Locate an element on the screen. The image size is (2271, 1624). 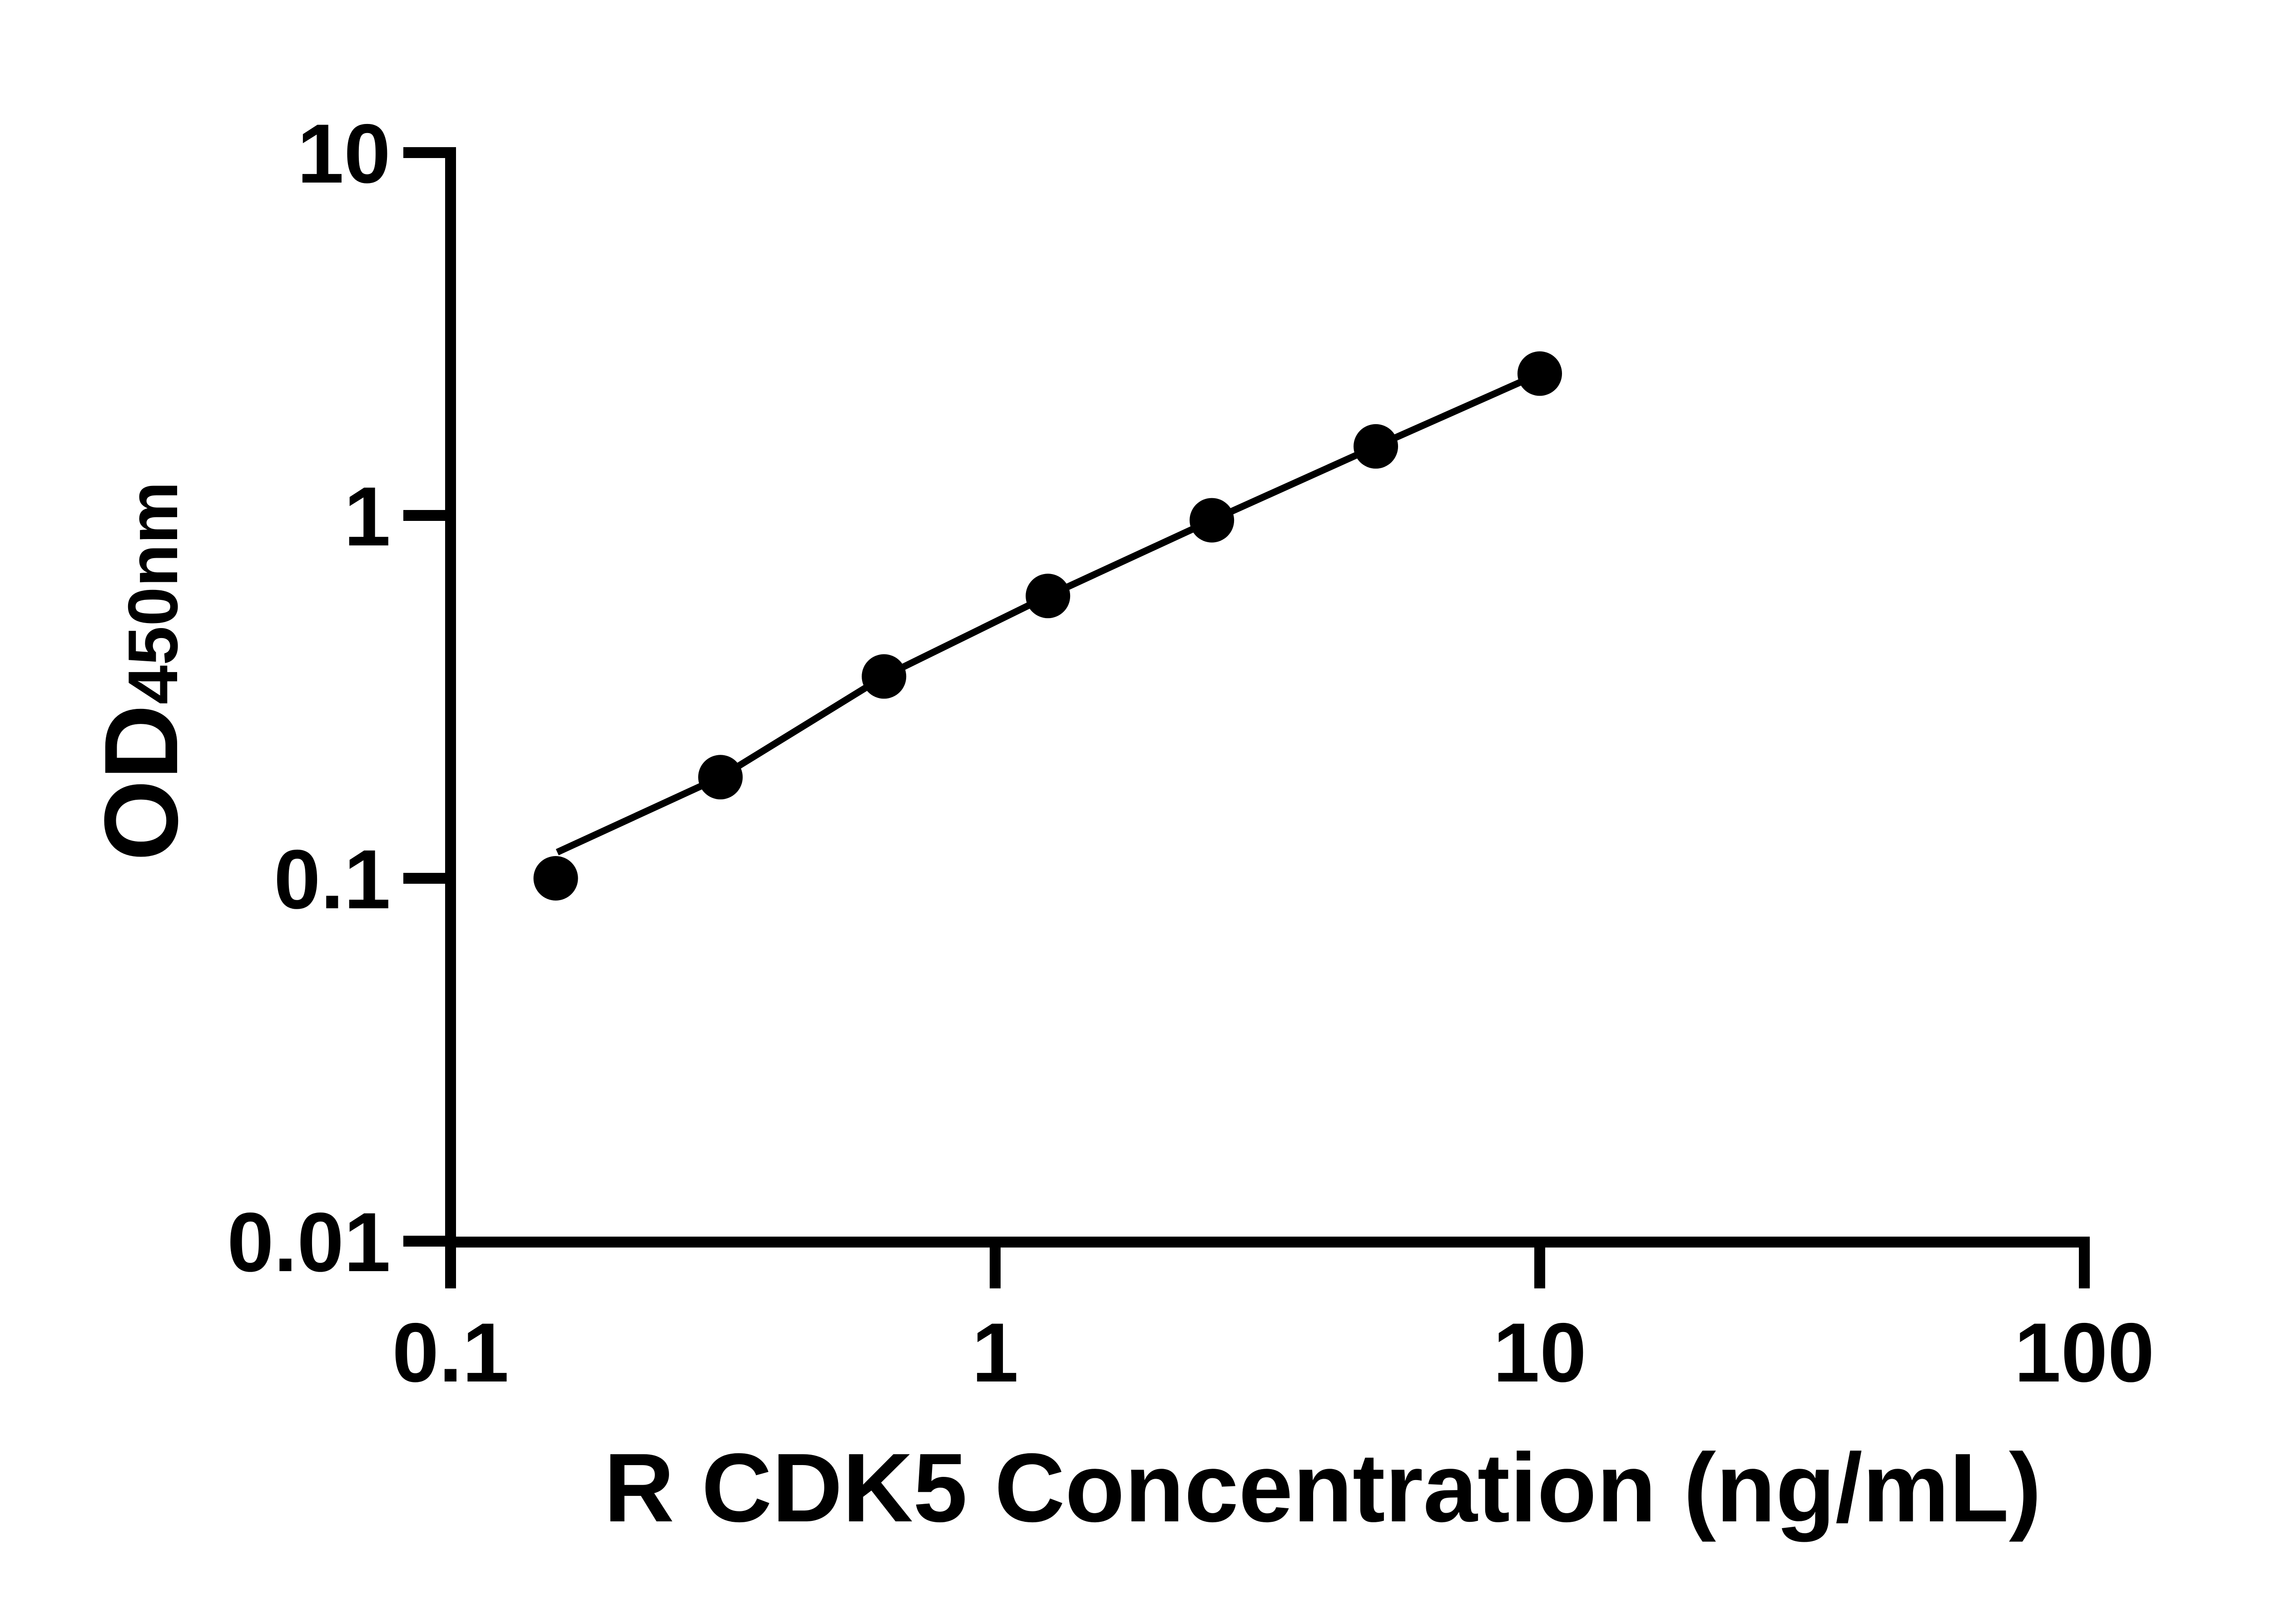
y-axis-title-subscript: 450nm is located at coordinates (153, 592).